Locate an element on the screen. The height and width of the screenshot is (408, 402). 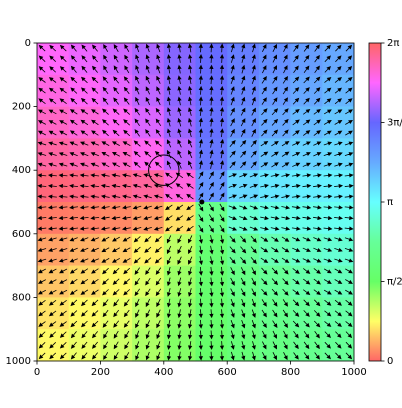
marker-circle is located at coordinates (164, 170).